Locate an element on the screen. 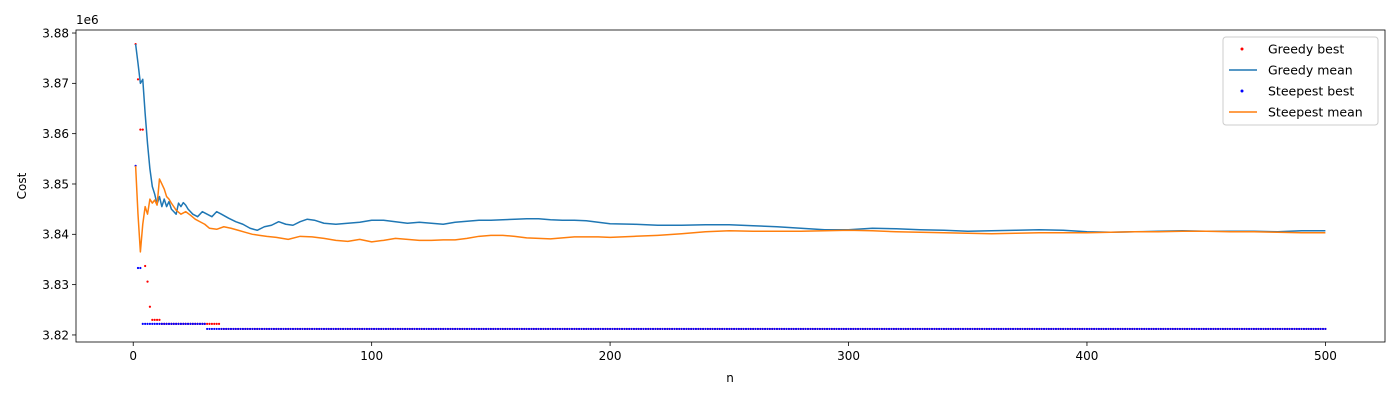 The height and width of the screenshot is (400, 1400). y-tick-label-1: 3.83 is located at coordinates (55, 285).